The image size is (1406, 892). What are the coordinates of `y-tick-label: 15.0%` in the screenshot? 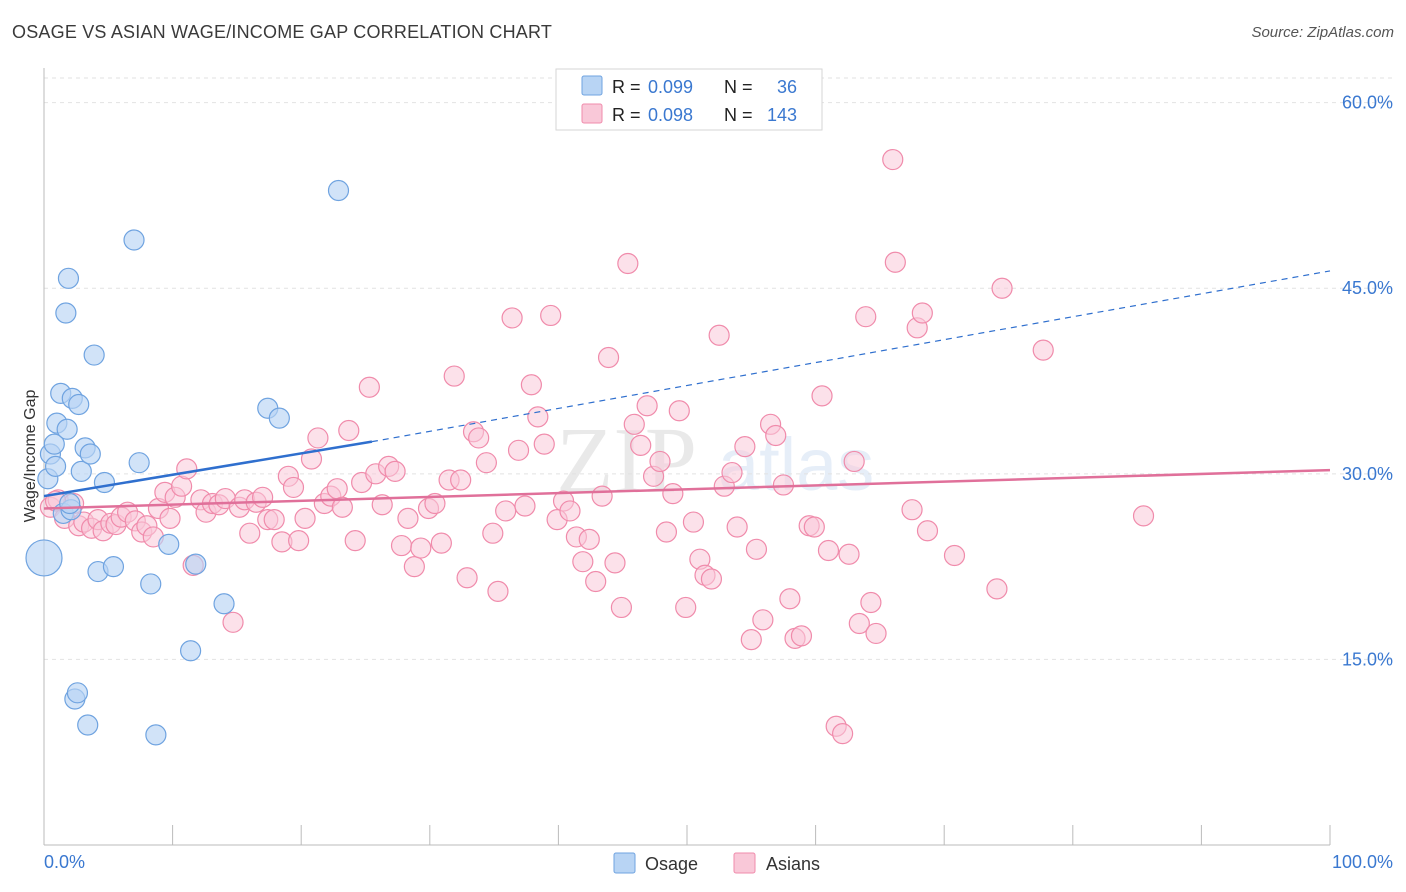 It's located at (1367, 659).